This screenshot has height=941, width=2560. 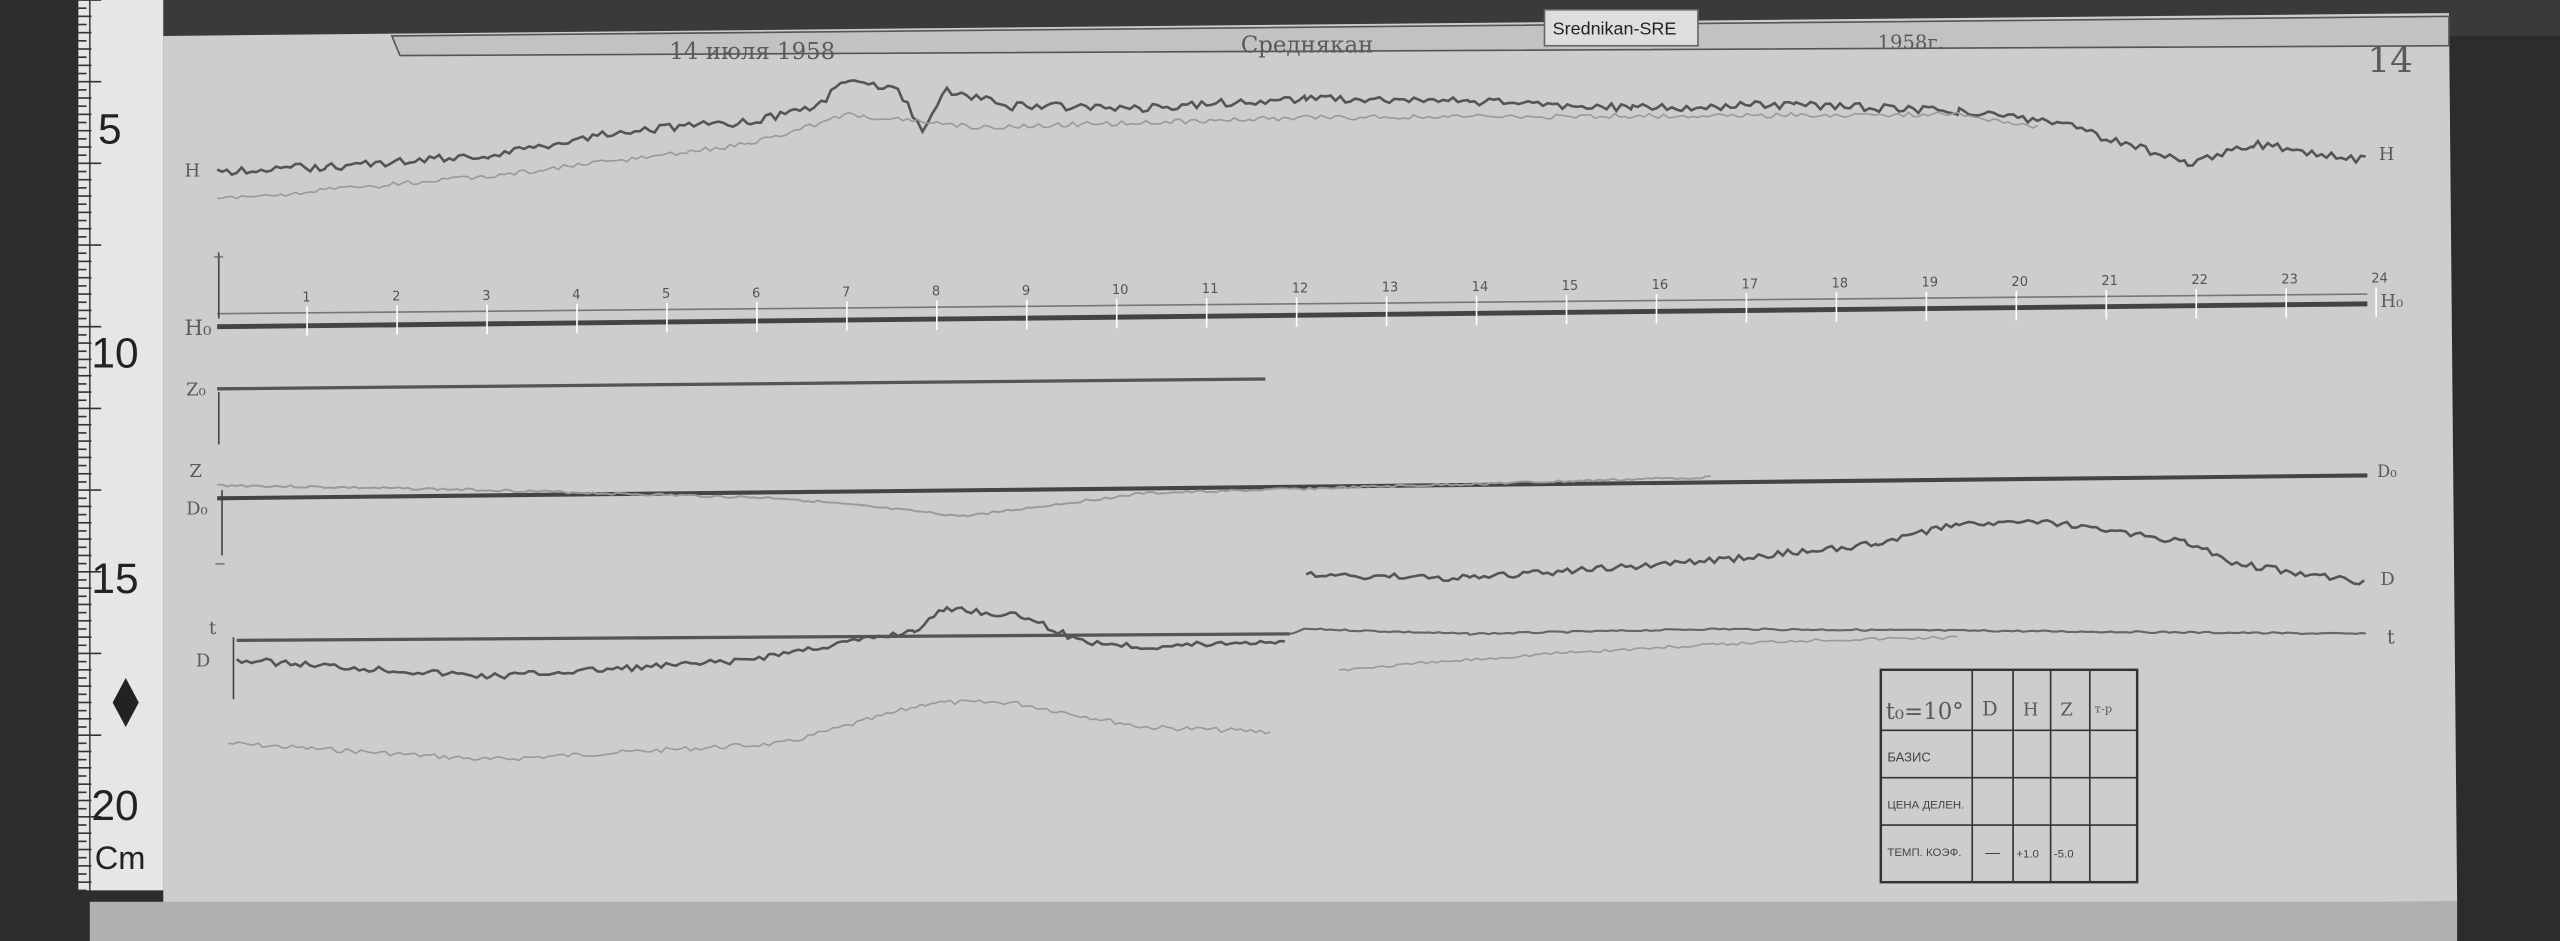 I want to click on t-baseline, so click(x=763, y=637).